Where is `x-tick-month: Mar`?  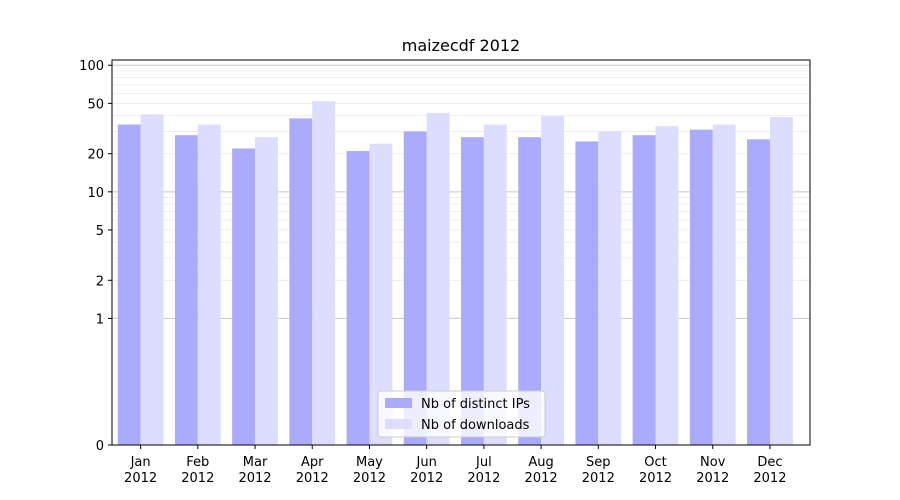
x-tick-month: Mar is located at coordinates (255, 462).